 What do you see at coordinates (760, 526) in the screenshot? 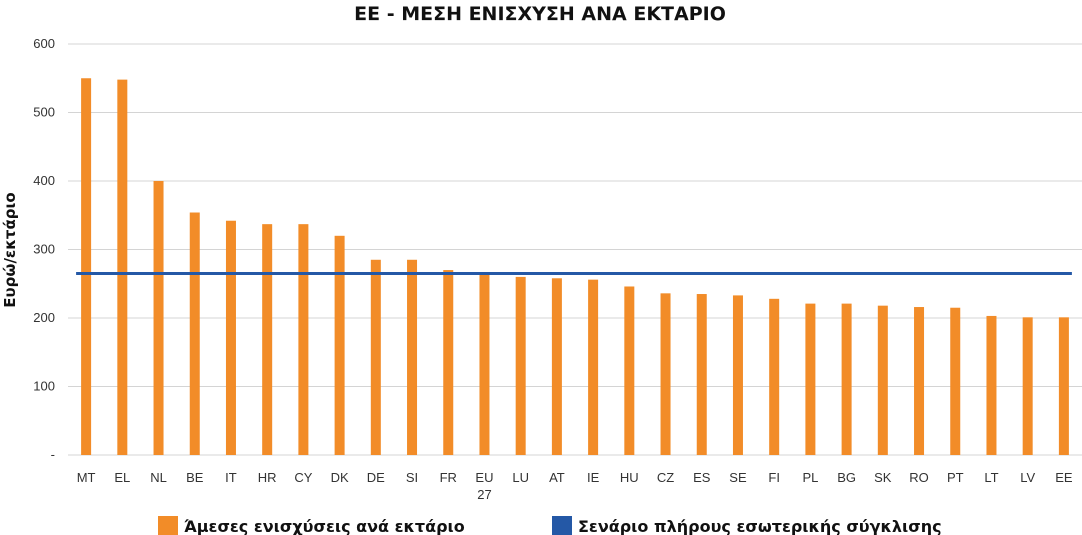
I see `legend-label-line: Σενάριο πλήρους εσωτερικής σύγκλισης` at bounding box center [760, 526].